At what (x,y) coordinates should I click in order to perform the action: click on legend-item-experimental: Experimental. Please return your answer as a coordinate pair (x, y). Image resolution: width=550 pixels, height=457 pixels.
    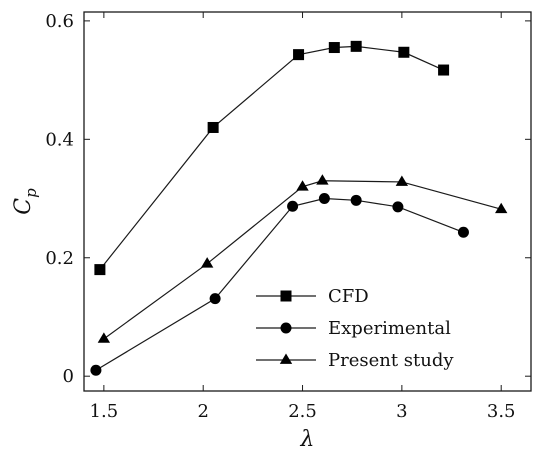
    Looking at the image, I should click on (353, 328).